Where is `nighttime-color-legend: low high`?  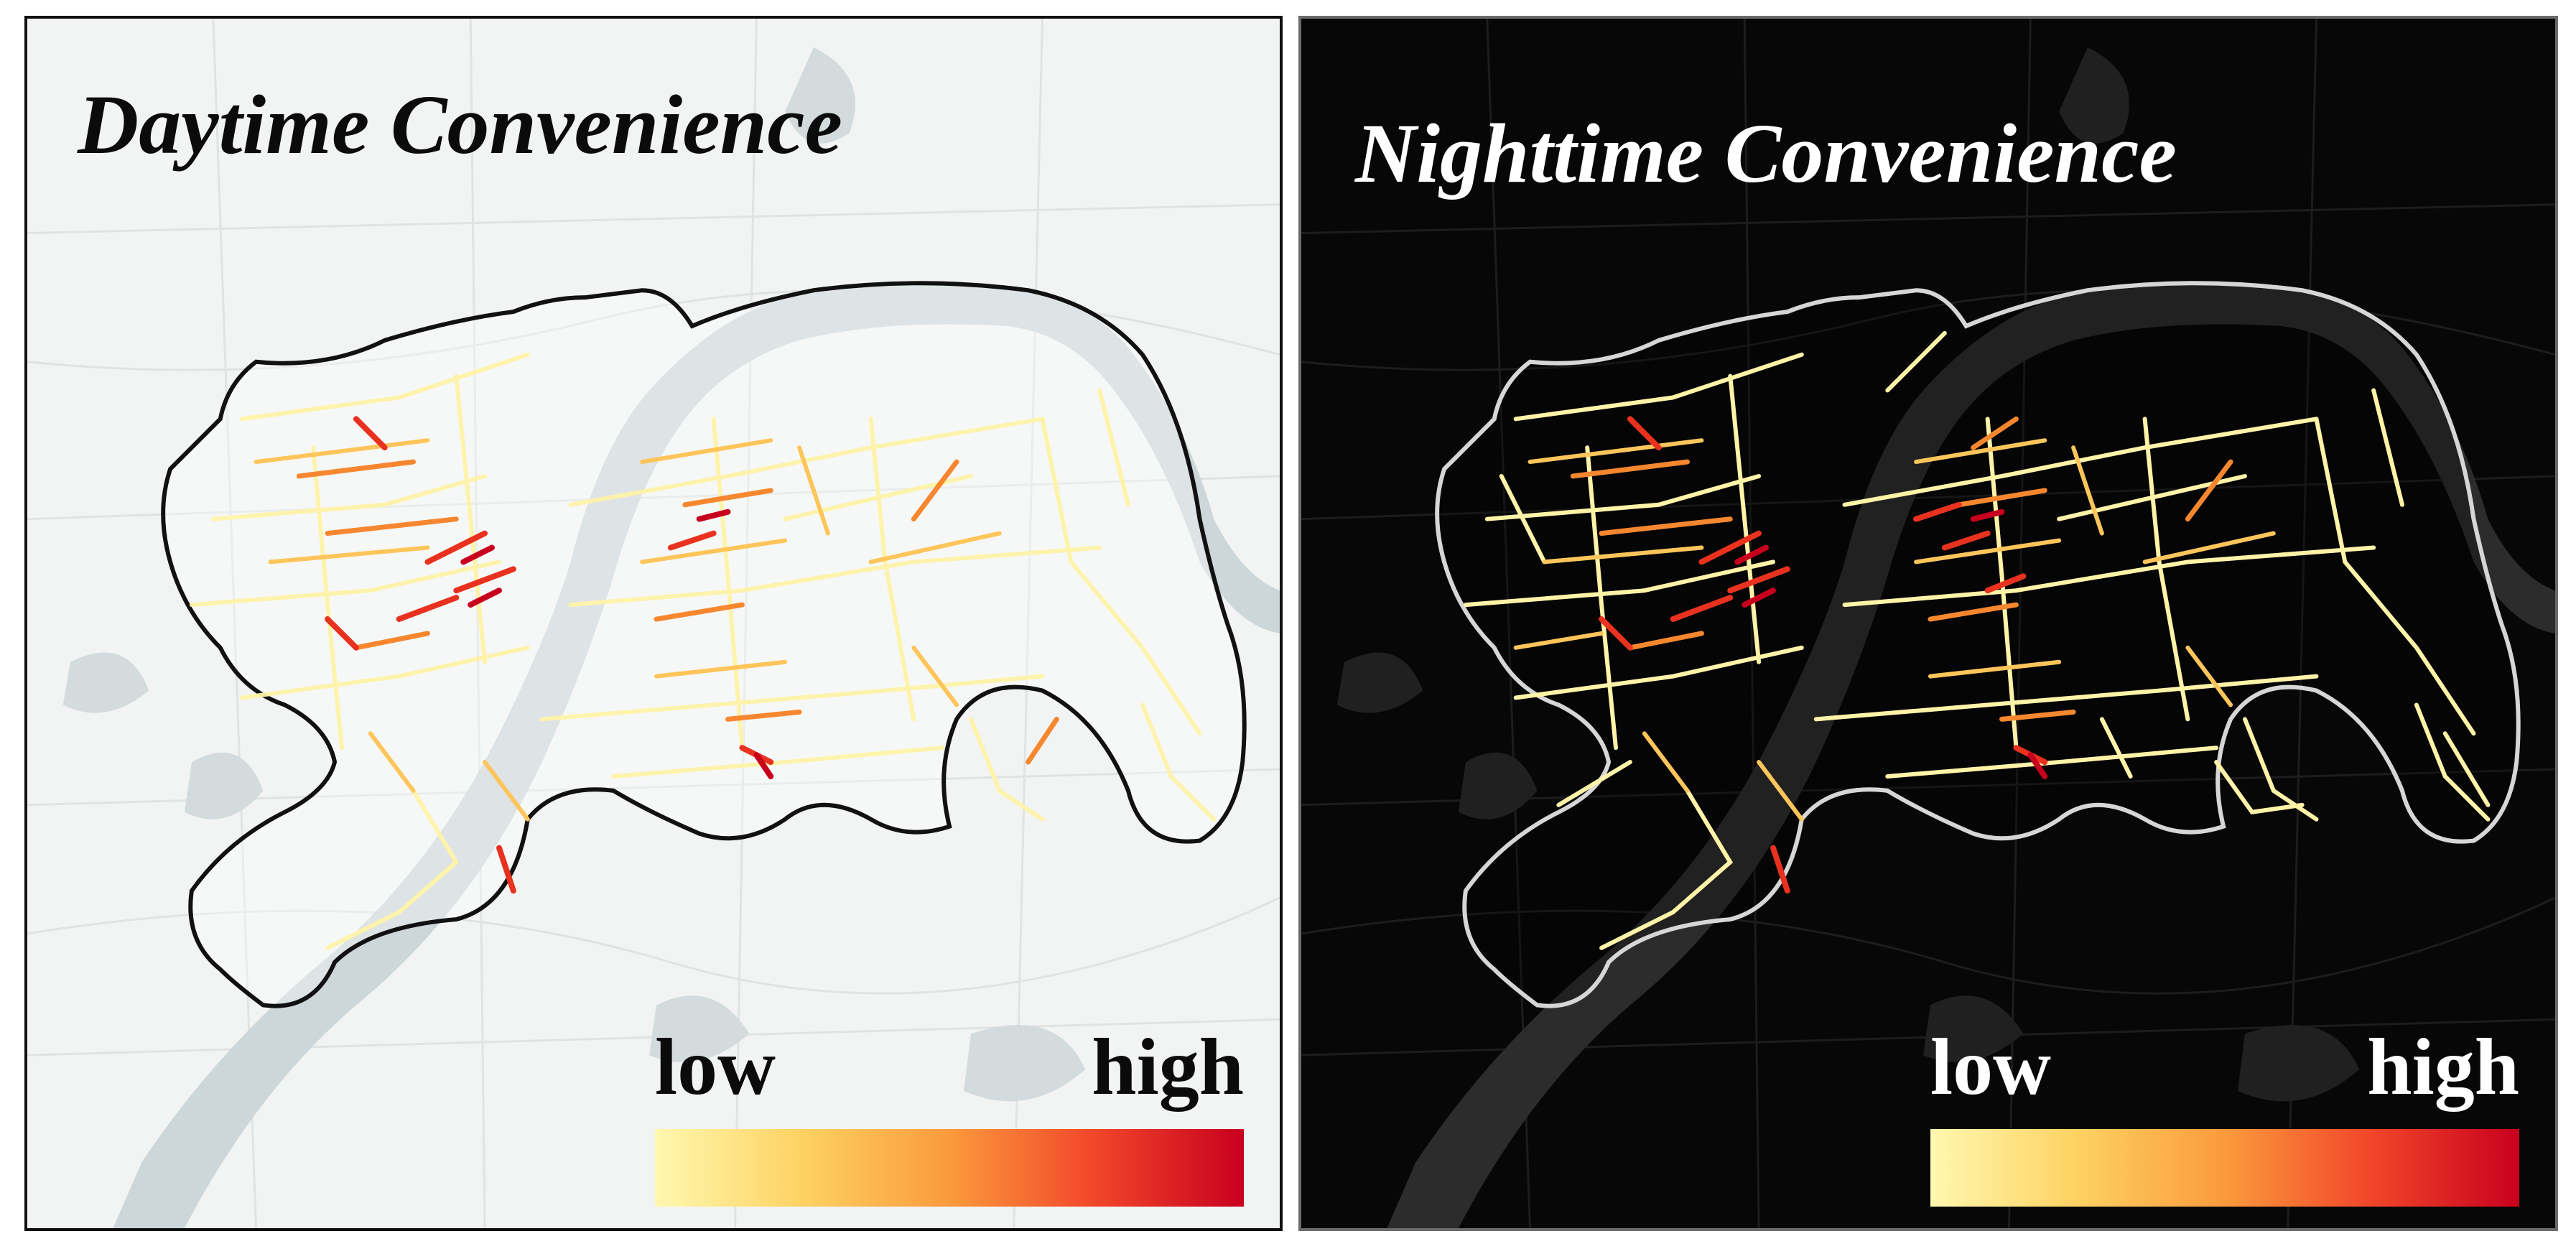 nighttime-color-legend: low high is located at coordinates (2224, 1117).